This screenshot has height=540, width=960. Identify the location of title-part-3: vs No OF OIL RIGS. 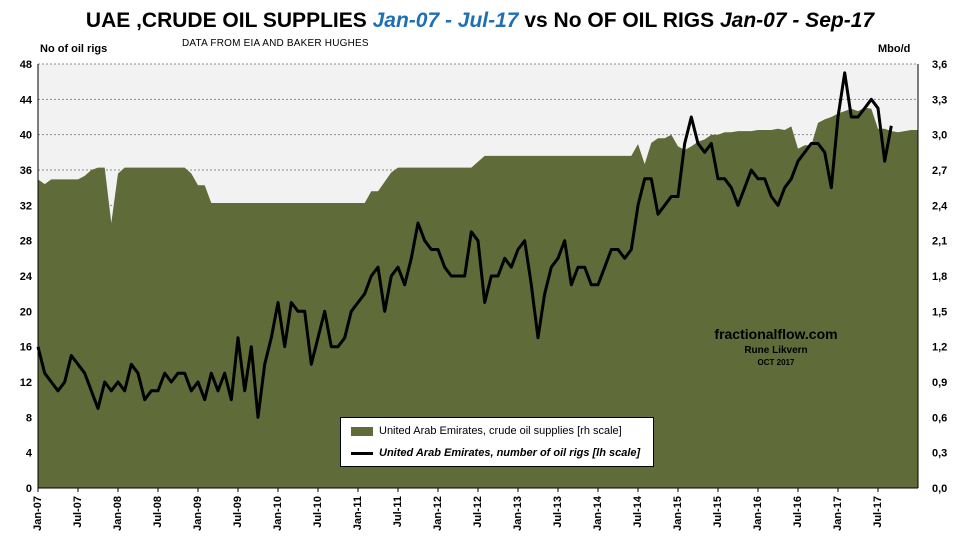
(619, 20).